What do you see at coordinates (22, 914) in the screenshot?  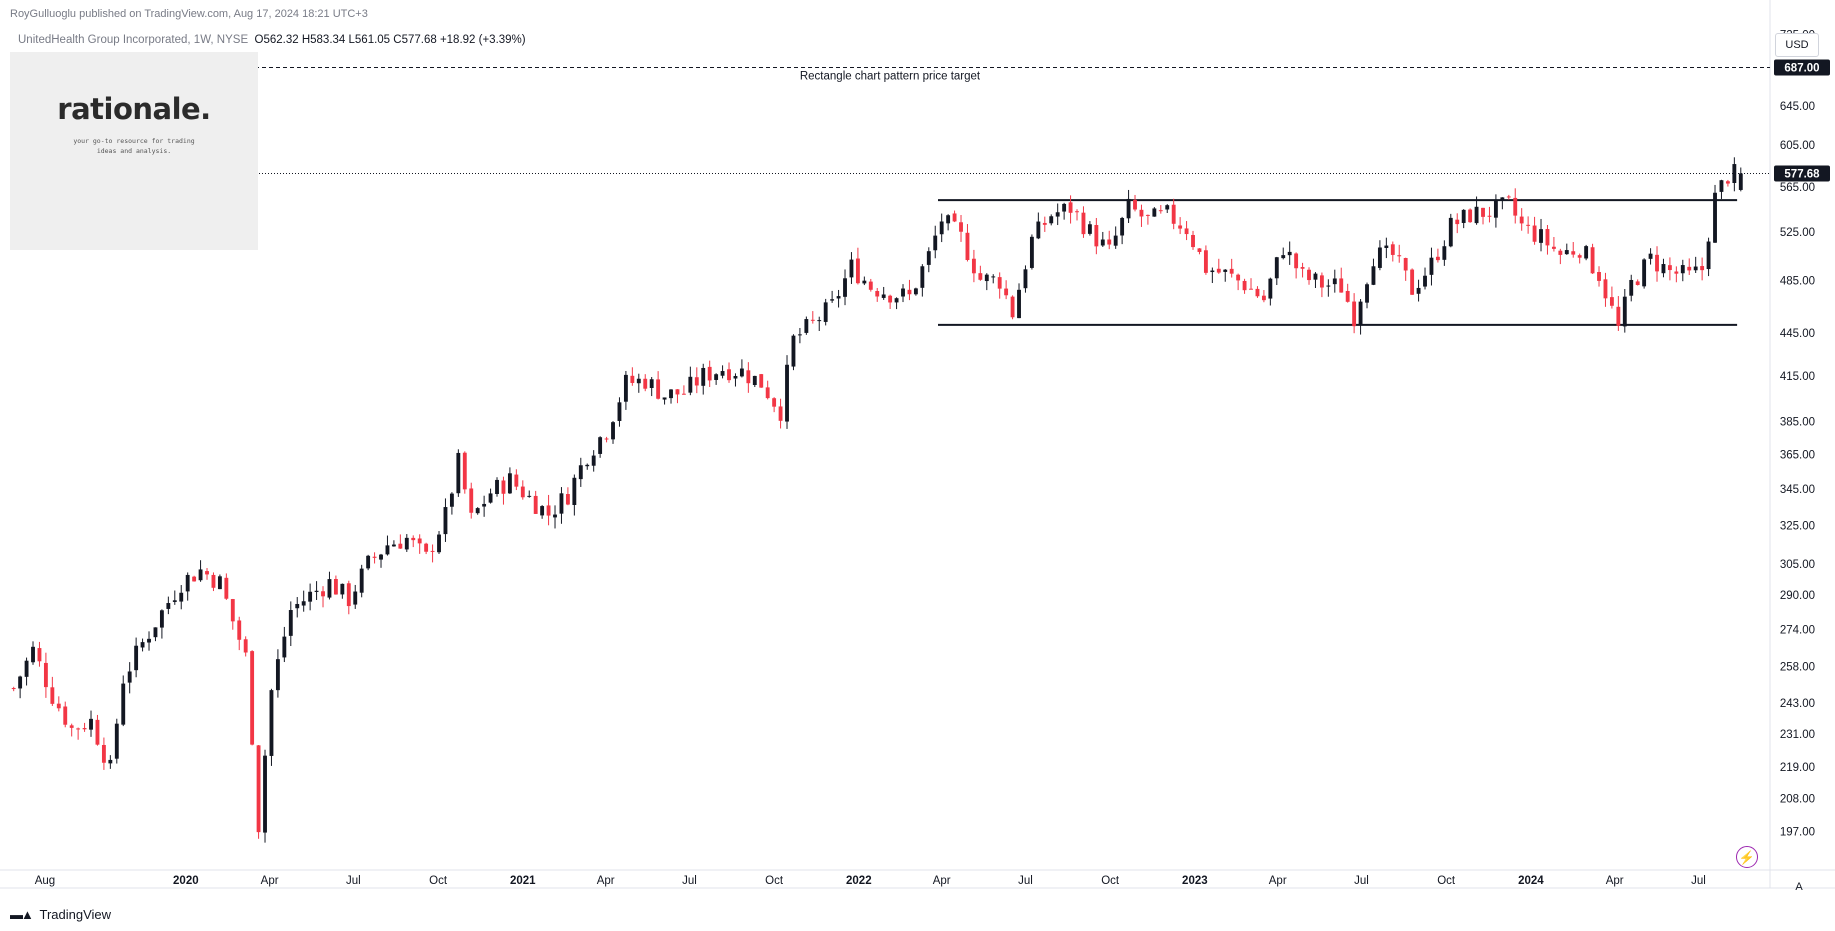 I see `tradingview-logo-icon: ▬▲` at bounding box center [22, 914].